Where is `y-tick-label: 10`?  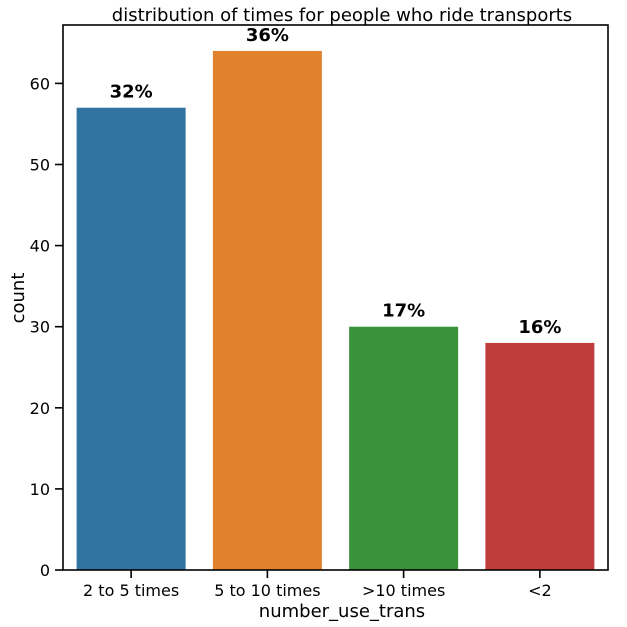
y-tick-label: 10 is located at coordinates (40, 489).